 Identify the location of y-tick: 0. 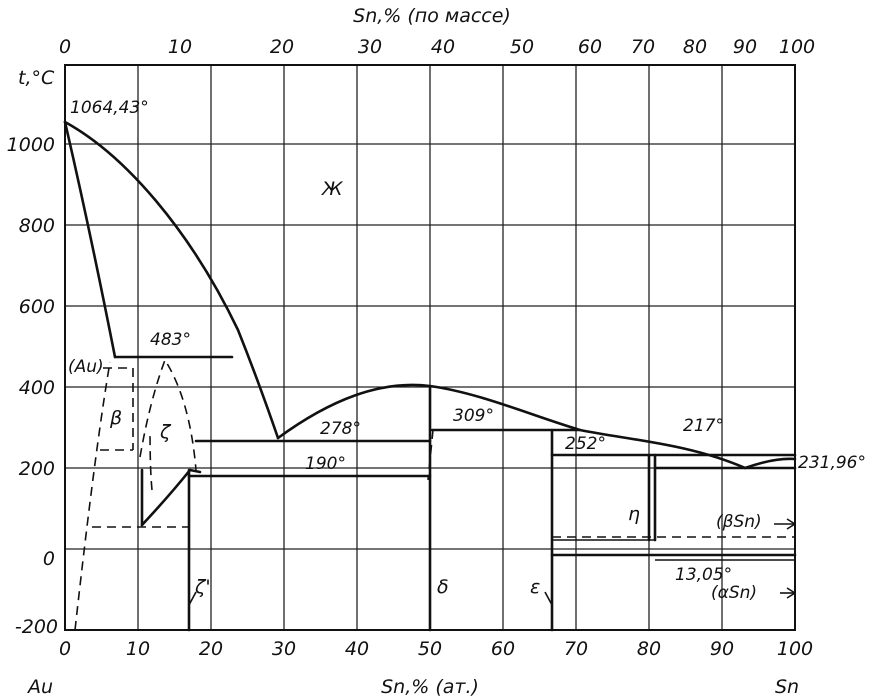
(49, 559).